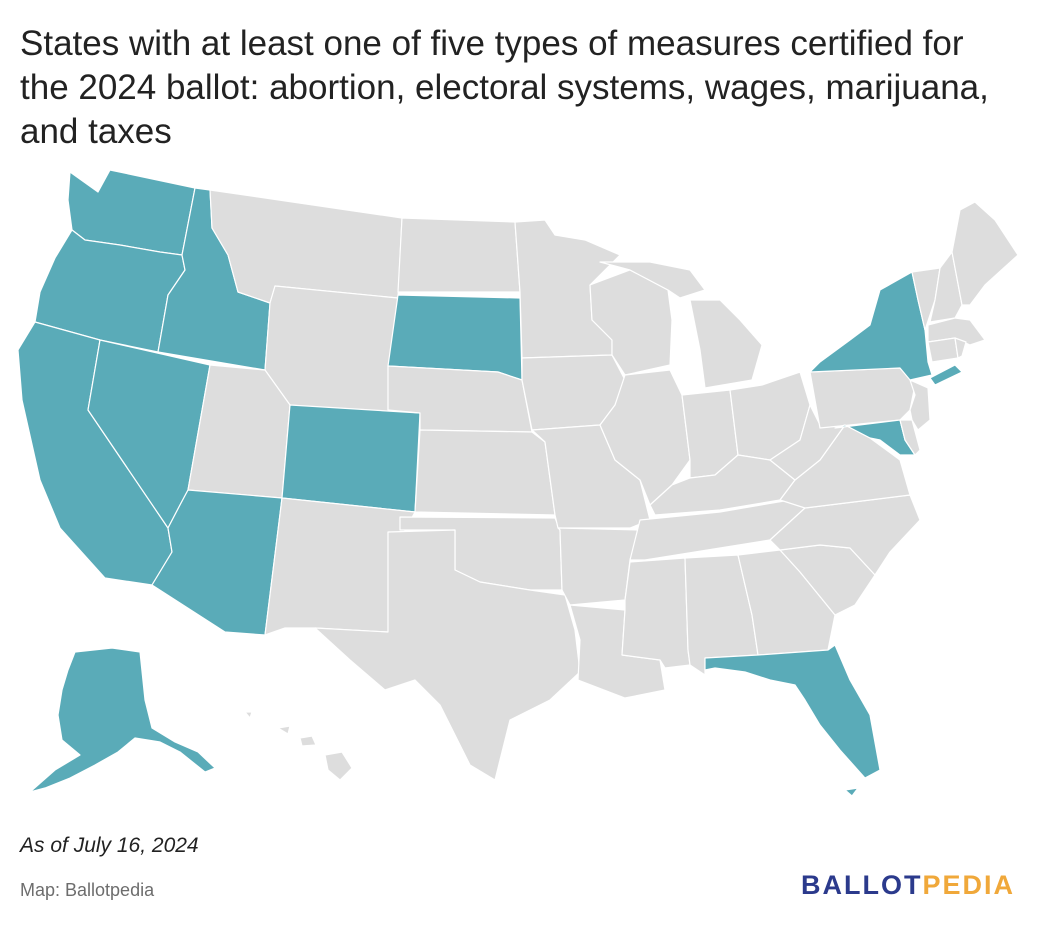  Describe the element at coordinates (792, 720) in the screenshot. I see `state-florida` at that location.